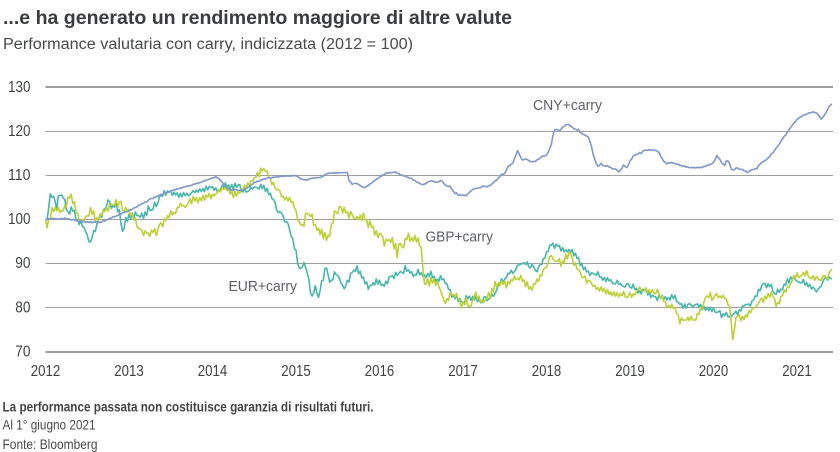  What do you see at coordinates (379, 371) in the screenshot?
I see `svg-text: 2016` at bounding box center [379, 371].